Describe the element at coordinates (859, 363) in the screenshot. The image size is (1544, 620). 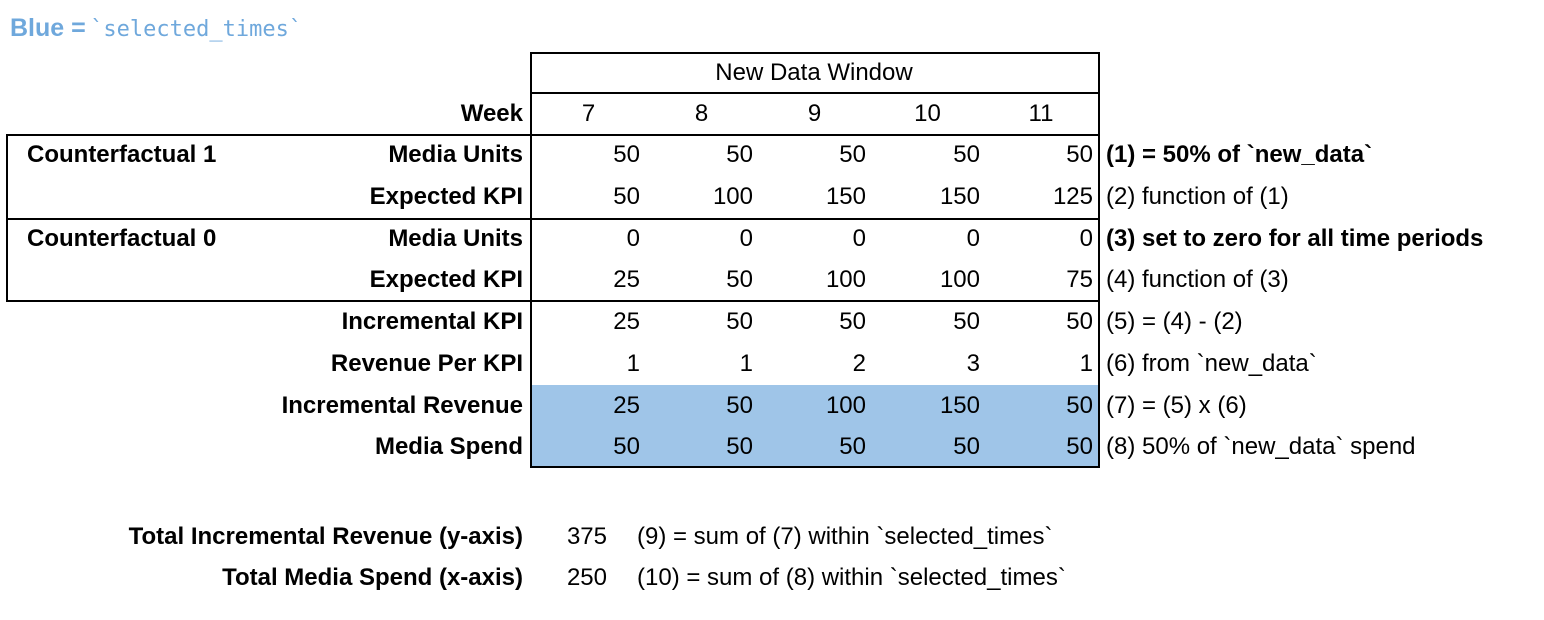
I see `cell-value: 2` at that location.